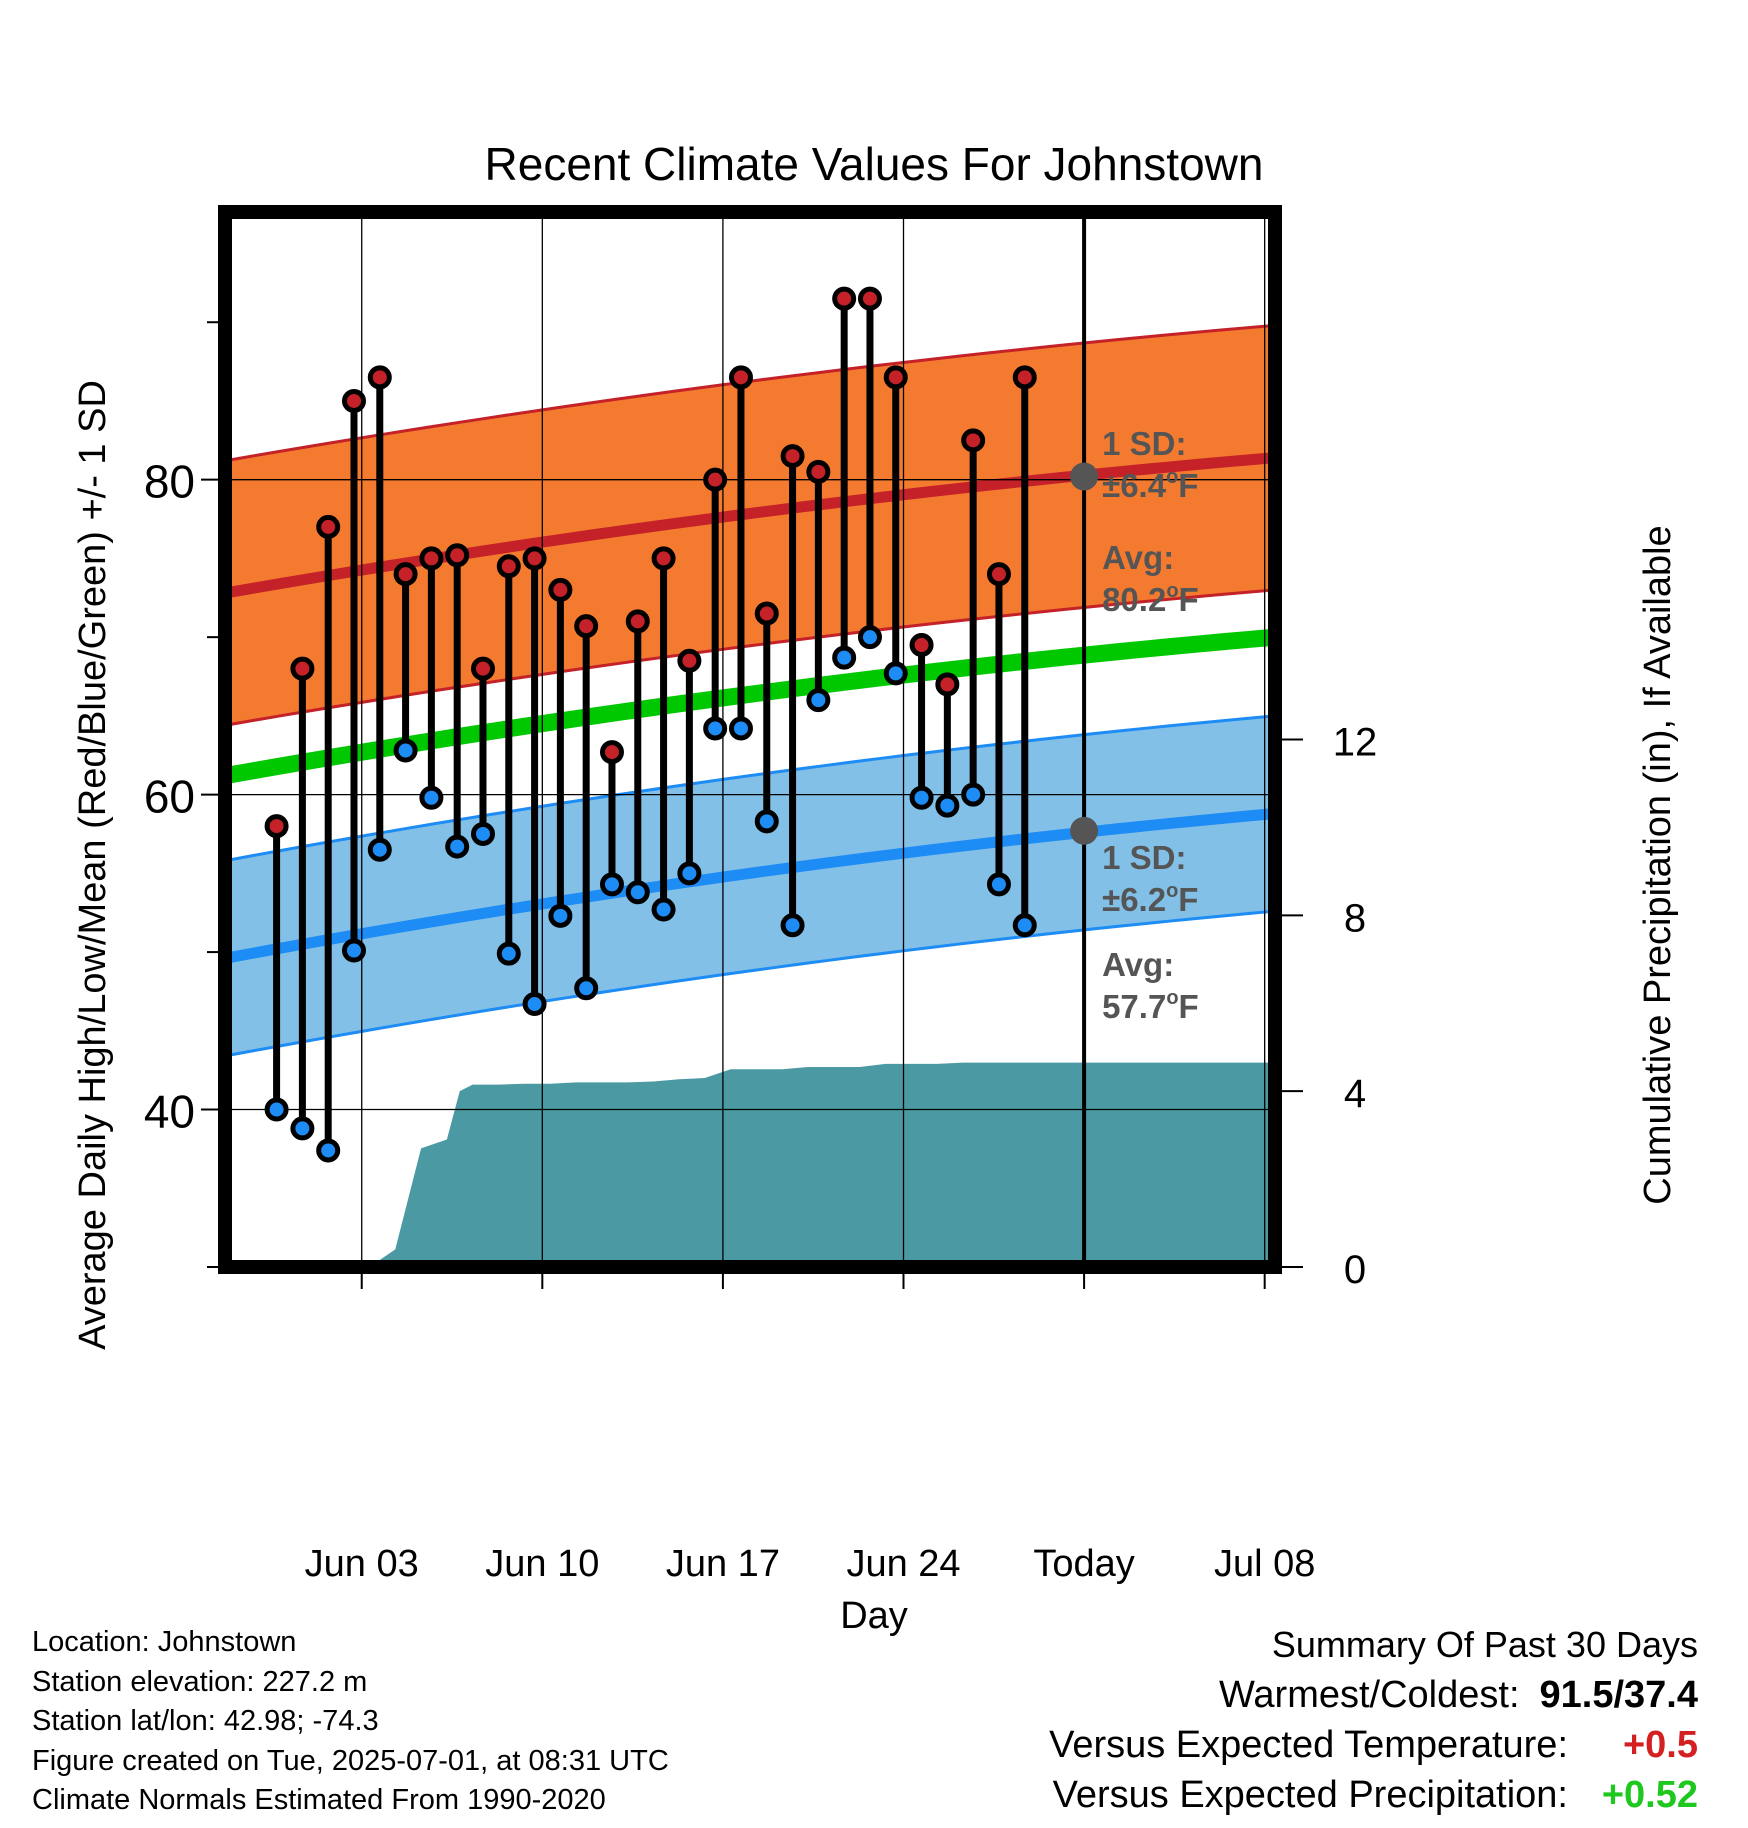 The height and width of the screenshot is (1828, 1748). I want to click on low-sd-band, so click(750, 885).